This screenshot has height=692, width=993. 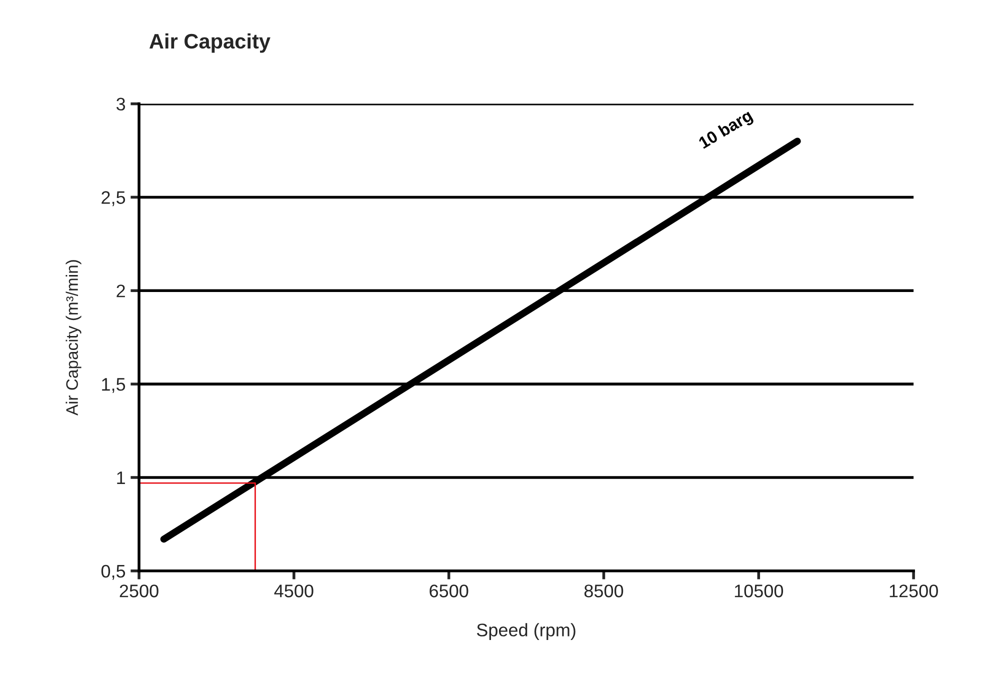 What do you see at coordinates (294, 591) in the screenshot?
I see `x-tick-label: 4500` at bounding box center [294, 591].